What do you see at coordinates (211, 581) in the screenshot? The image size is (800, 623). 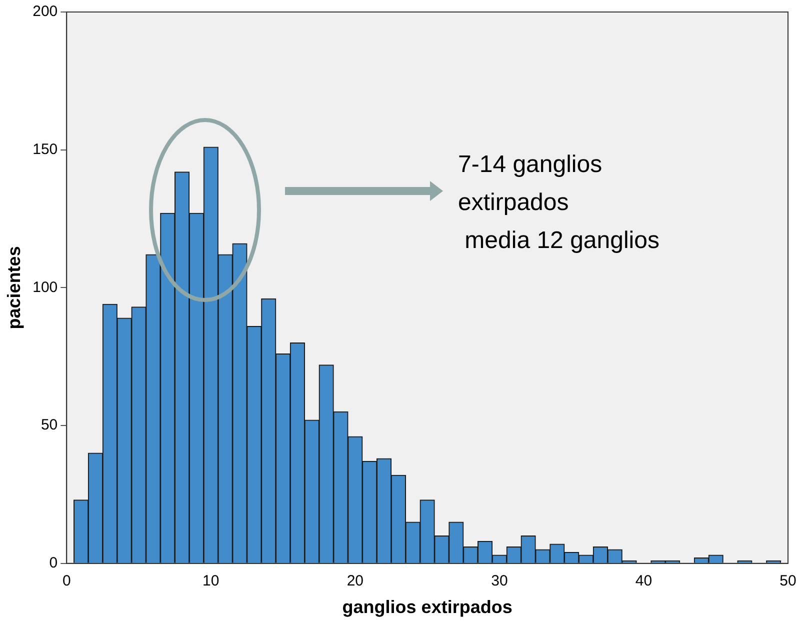 I see `x-tick-label: 10` at bounding box center [211, 581].